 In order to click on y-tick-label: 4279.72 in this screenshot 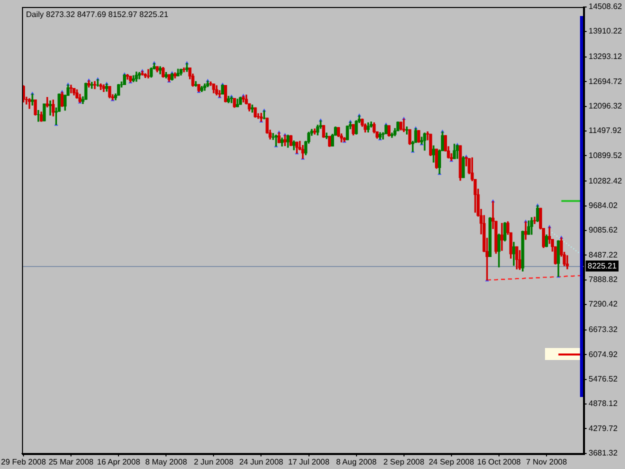, I will do `click(603, 428)`.